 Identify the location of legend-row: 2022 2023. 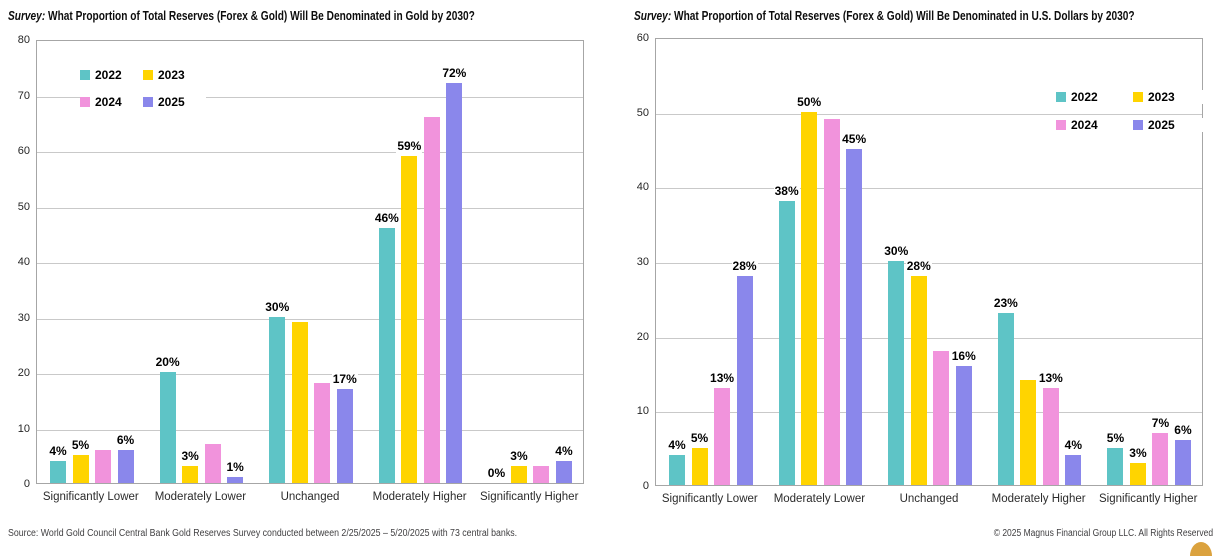
(1133, 97).